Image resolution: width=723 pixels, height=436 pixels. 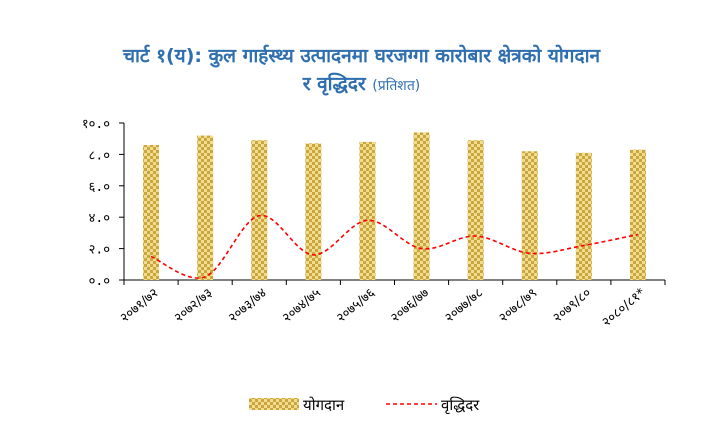 What do you see at coordinates (364, 405) in the screenshot?
I see `legend: योगदान वृद्धिदर` at bounding box center [364, 405].